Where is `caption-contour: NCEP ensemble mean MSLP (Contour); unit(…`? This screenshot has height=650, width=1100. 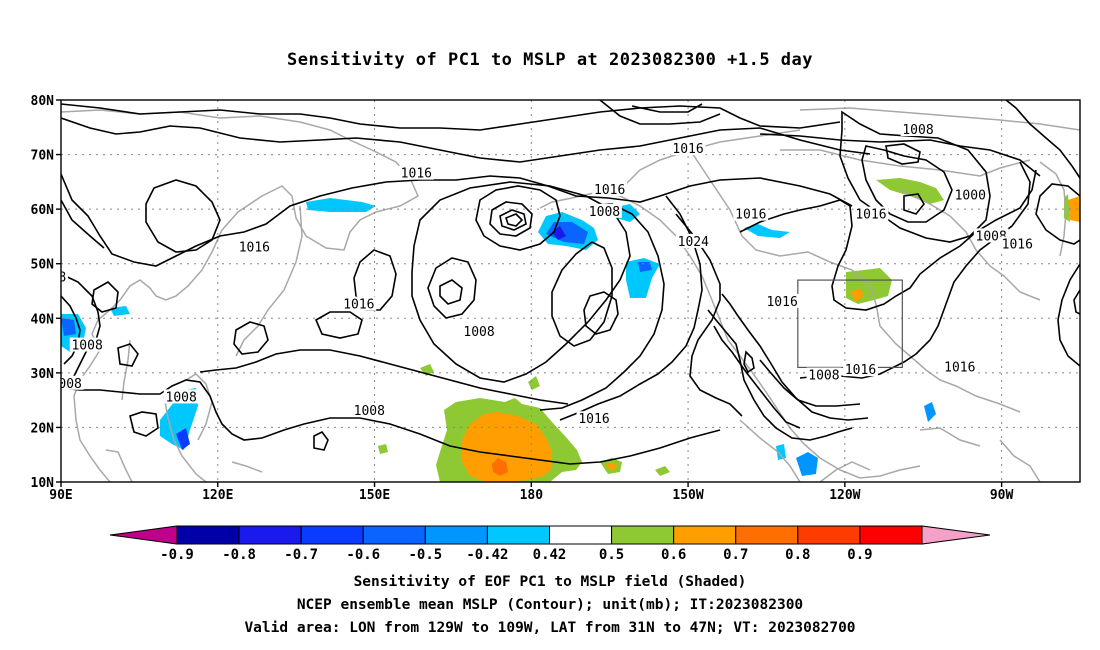
caption-contour: NCEP ensemble mean MSLP (Contour); unit(… is located at coordinates (550, 605).